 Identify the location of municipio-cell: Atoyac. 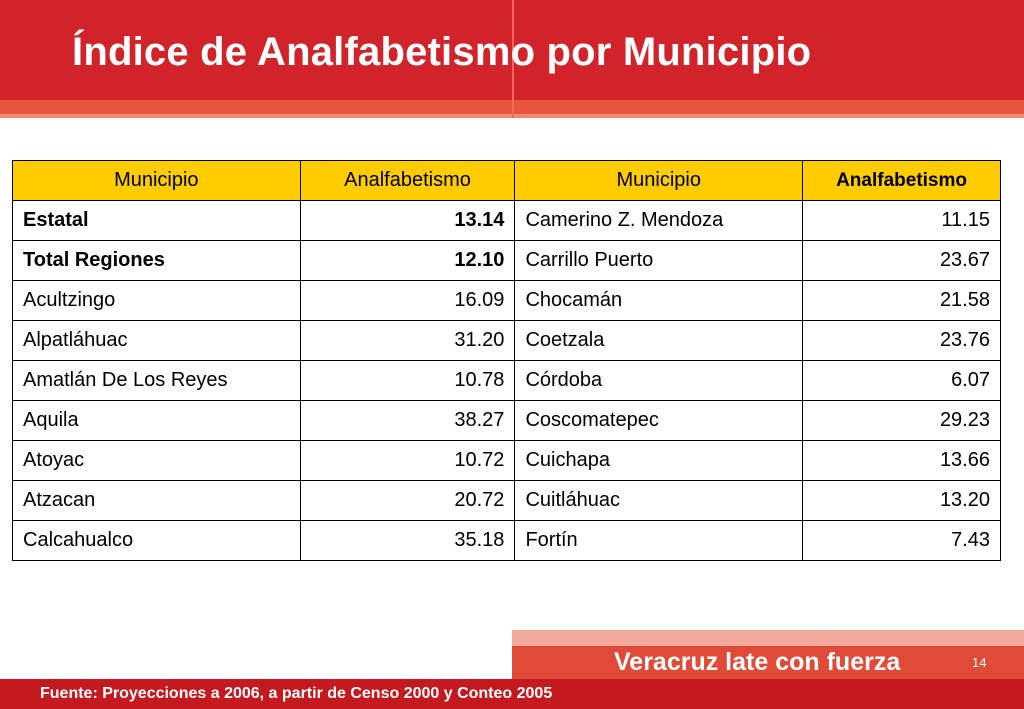
(156, 460).